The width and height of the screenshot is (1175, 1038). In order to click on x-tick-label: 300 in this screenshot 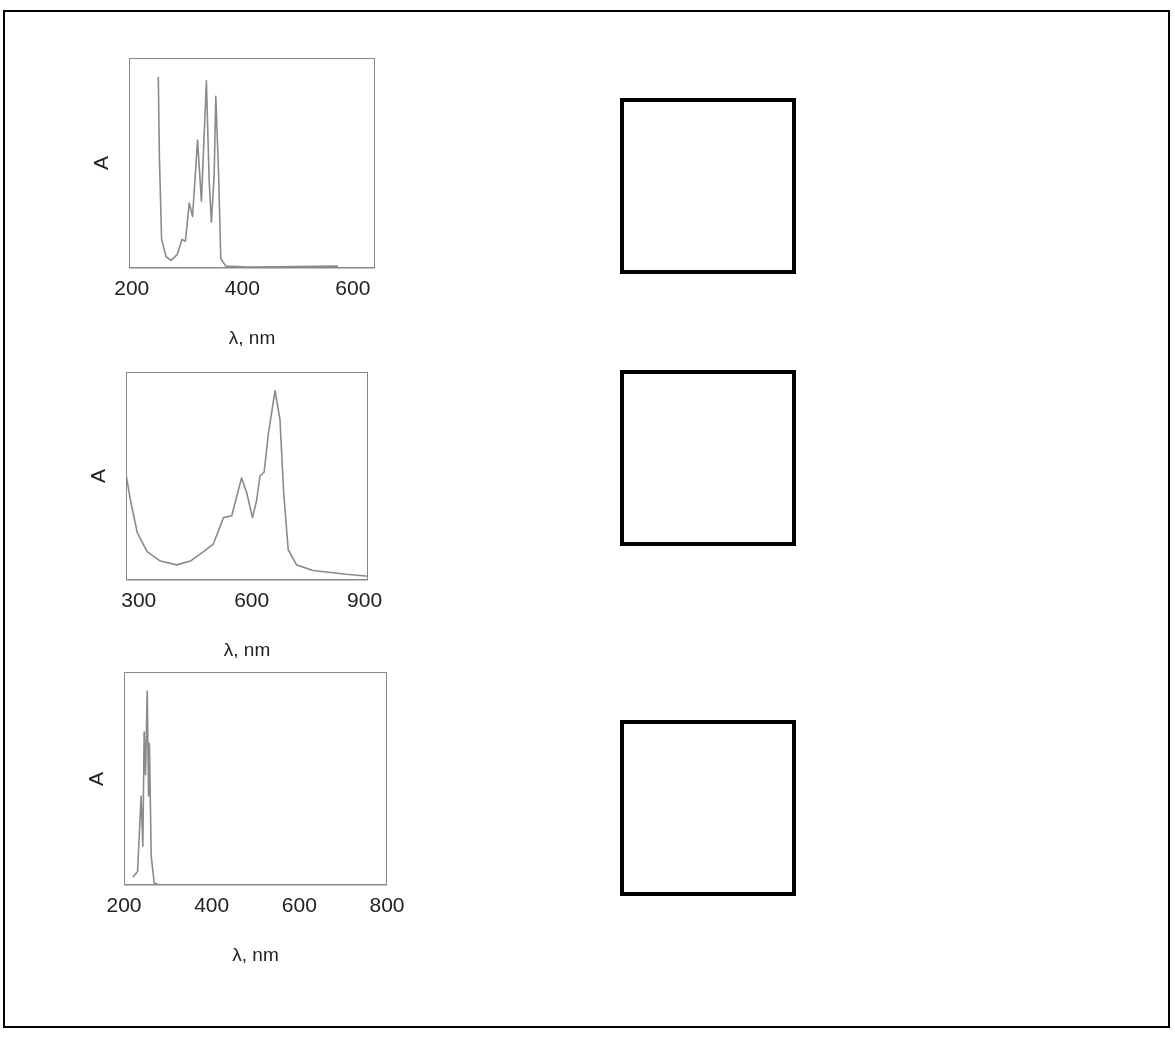, I will do `click(139, 599)`.